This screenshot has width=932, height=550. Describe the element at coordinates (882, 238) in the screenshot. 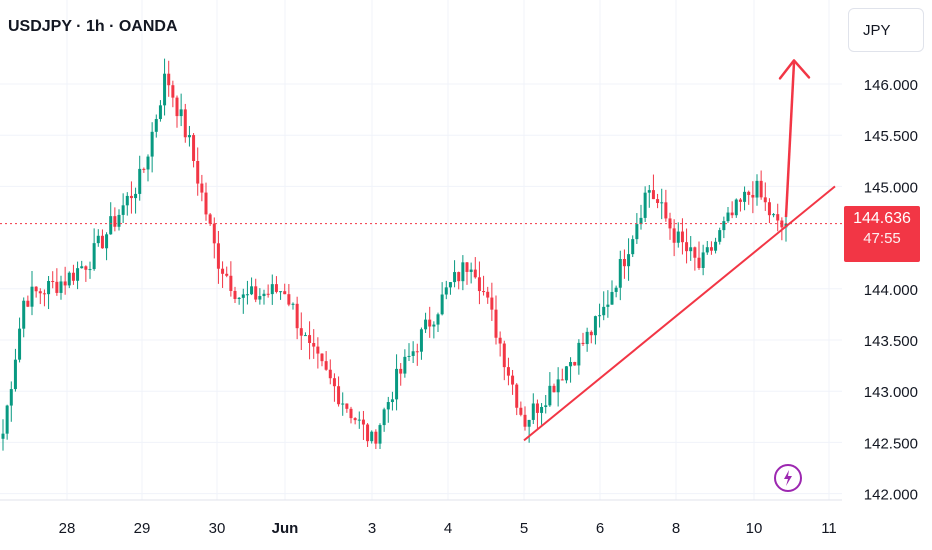

I see `bar-countdown: 47:55` at that location.